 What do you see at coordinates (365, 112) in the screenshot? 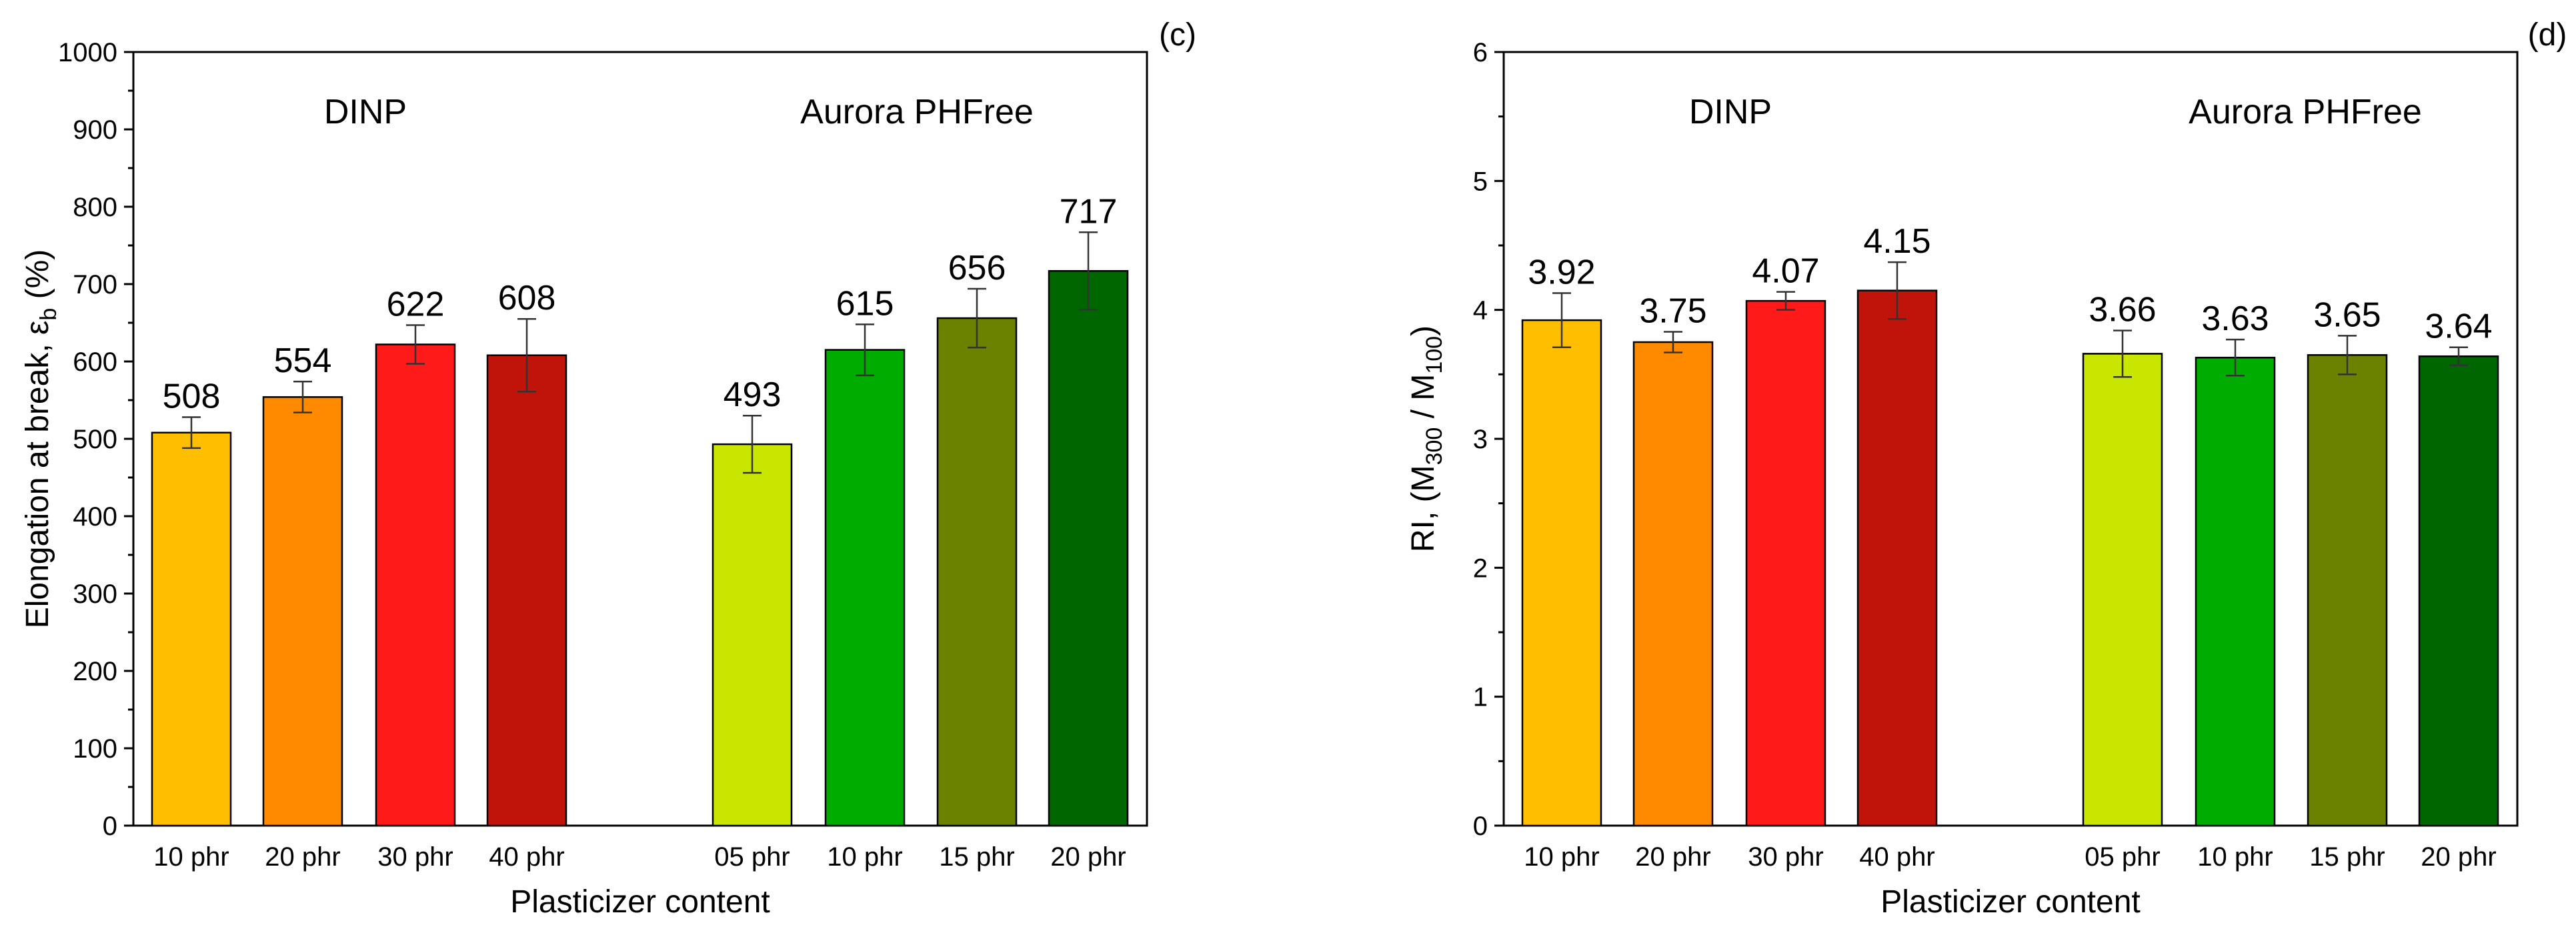
I see `group-label-dinp-c: DINP` at bounding box center [365, 112].